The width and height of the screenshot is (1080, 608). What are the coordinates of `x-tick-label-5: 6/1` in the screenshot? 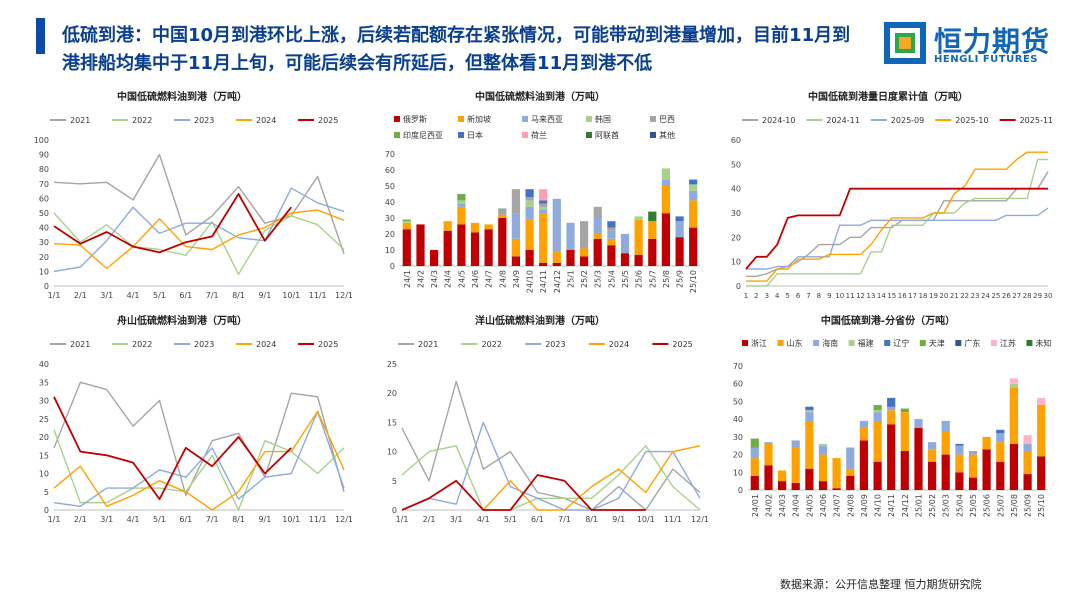 It's located at (185, 295).